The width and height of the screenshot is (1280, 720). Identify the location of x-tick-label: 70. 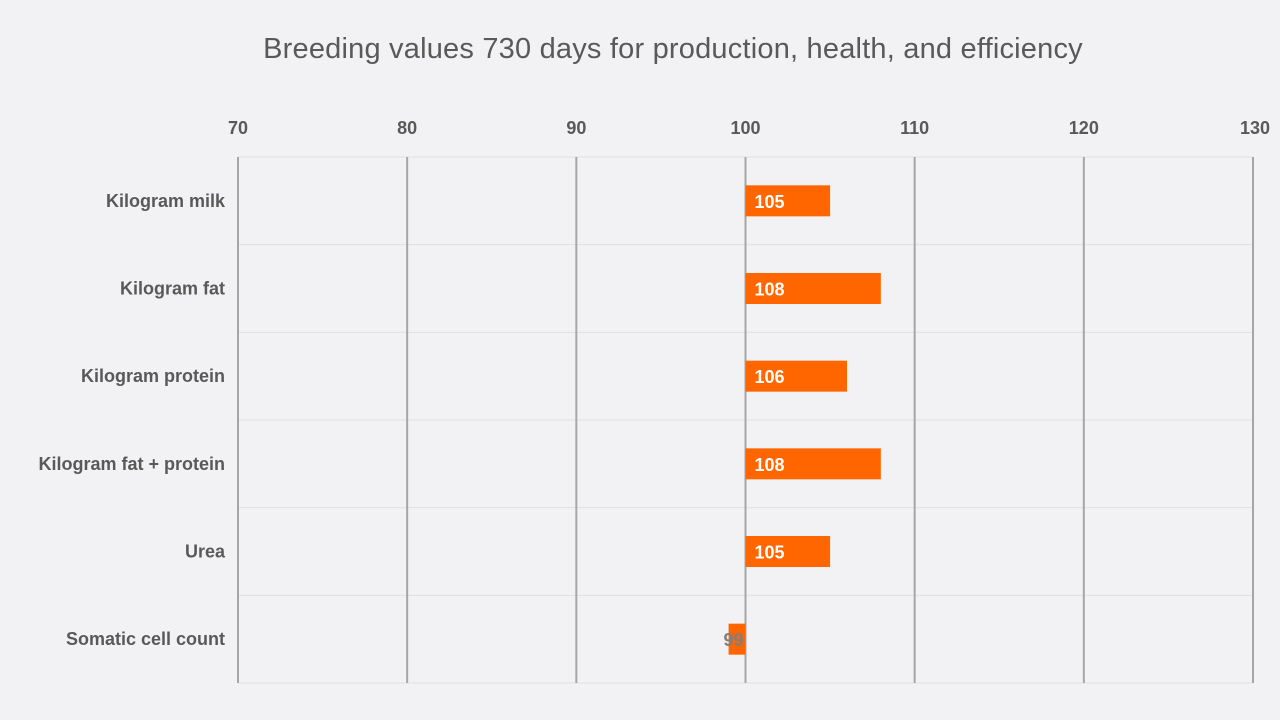
(238, 128).